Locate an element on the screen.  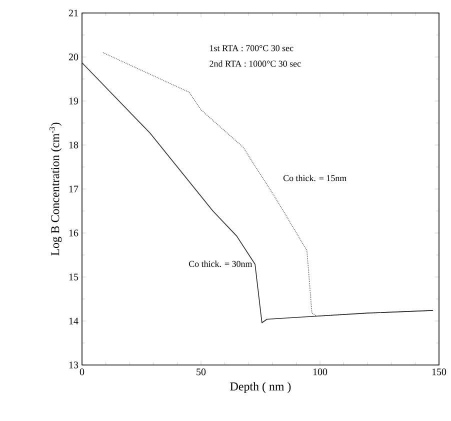
y-axis-title: Log B Concentration (cm$^{-3}$) is located at coordinates (55, 189).